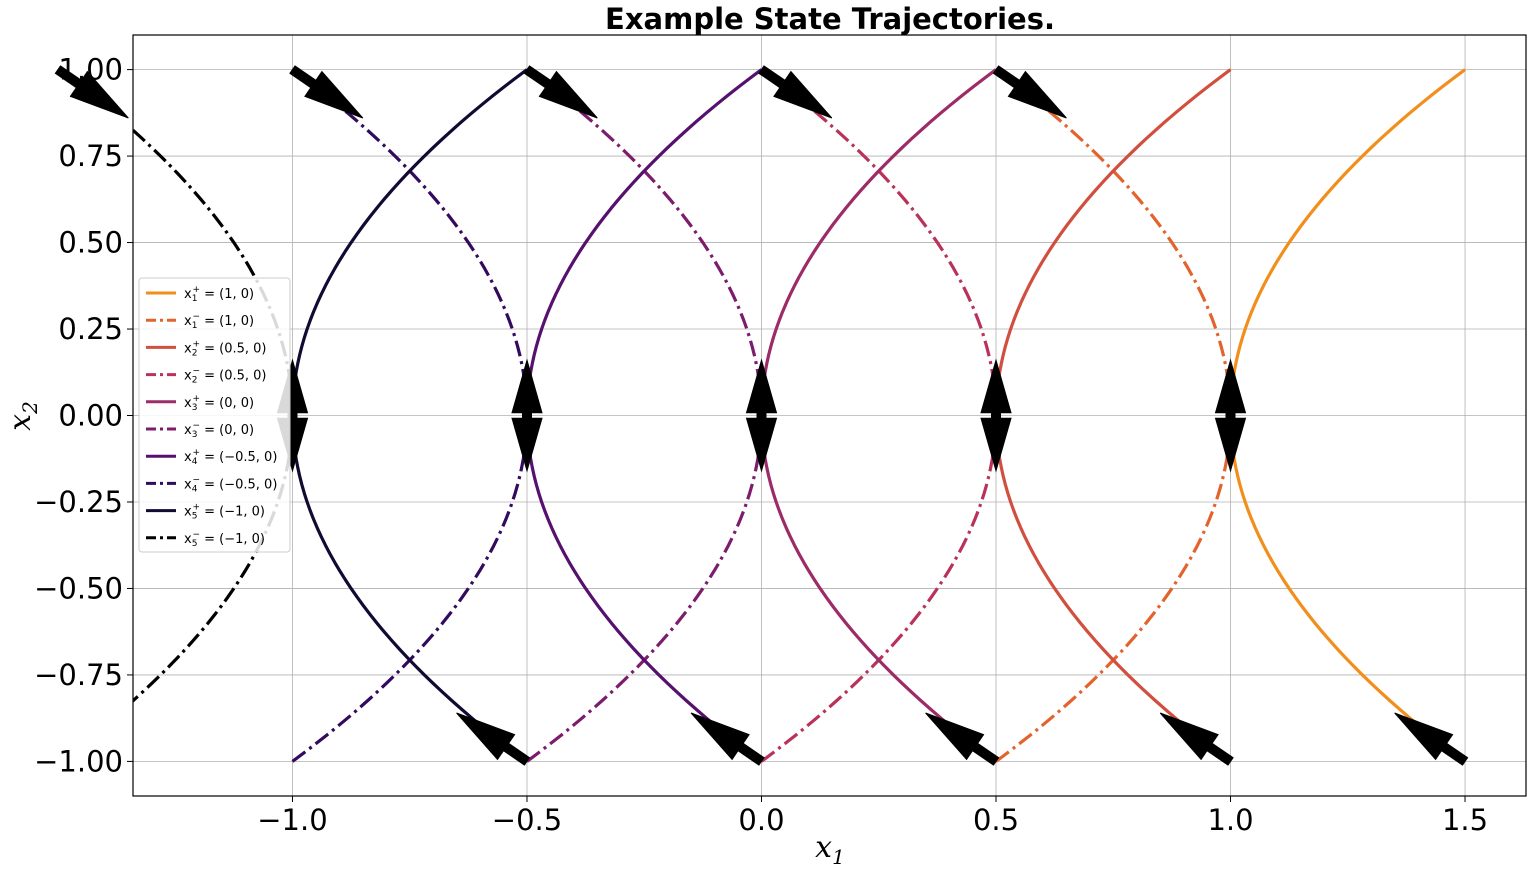  I want to click on legend-label: x4+ = (−0.5, 0), so click(230, 457).